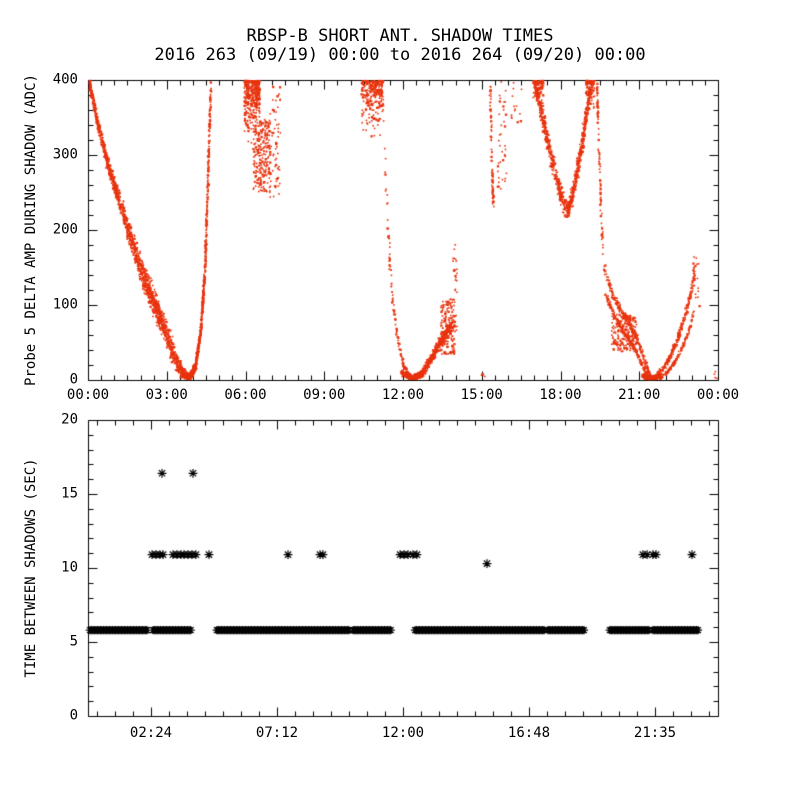 Image resolution: width=800 pixels, height=800 pixels. Describe the element at coordinates (69, 419) in the screenshot. I see `bottom-panel-y-tick-label: 20` at that location.